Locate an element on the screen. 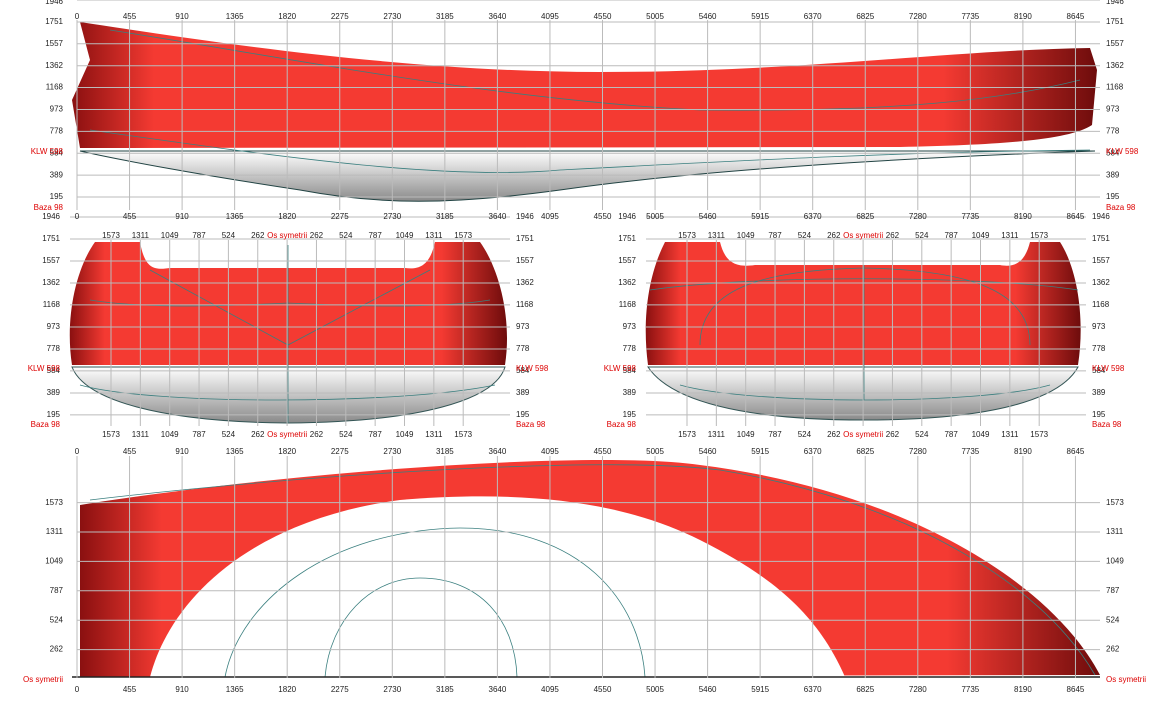 The image size is (1152, 706). y-label: 787 is located at coordinates (1113, 590).